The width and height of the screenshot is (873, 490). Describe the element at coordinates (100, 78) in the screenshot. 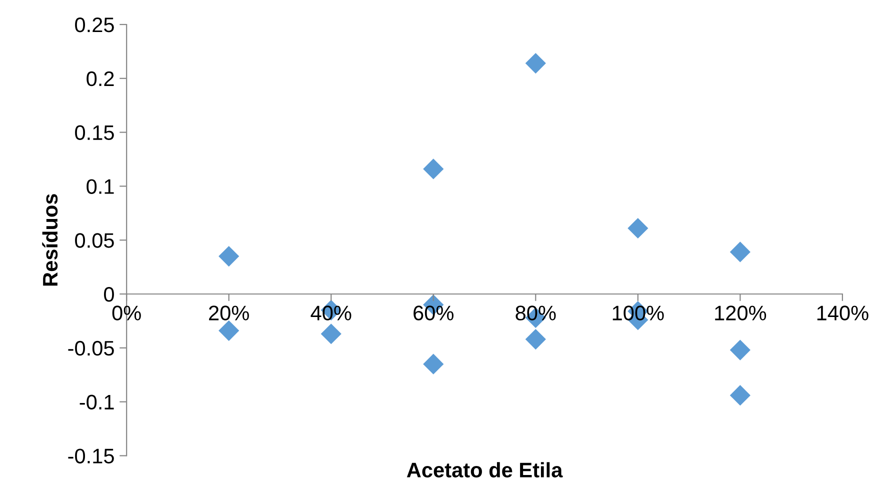

I see `y-tick-label: 0.2` at that location.